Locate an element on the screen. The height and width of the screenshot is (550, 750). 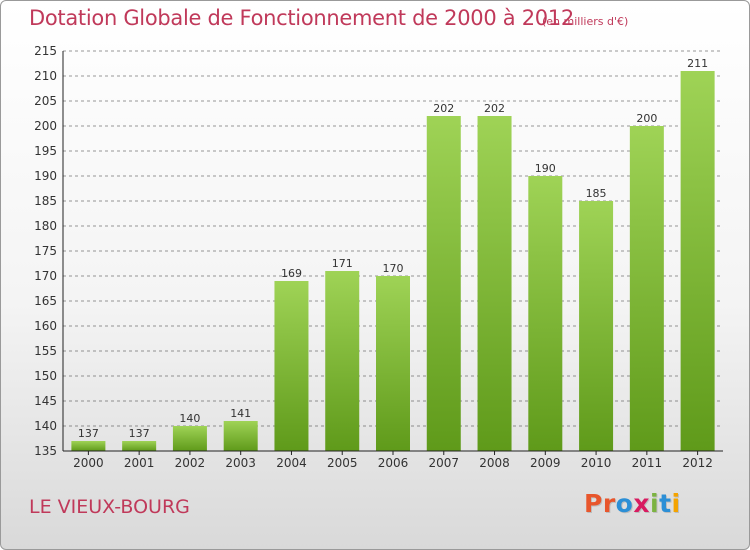
bar-value-label: 211 is located at coordinates (697, 63).